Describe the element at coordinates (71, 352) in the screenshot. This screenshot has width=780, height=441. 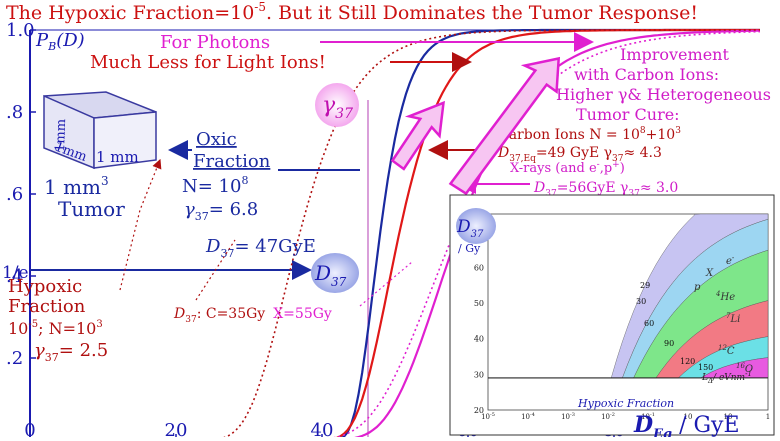
I see `svg-text: γ37= 2.5` at that location.